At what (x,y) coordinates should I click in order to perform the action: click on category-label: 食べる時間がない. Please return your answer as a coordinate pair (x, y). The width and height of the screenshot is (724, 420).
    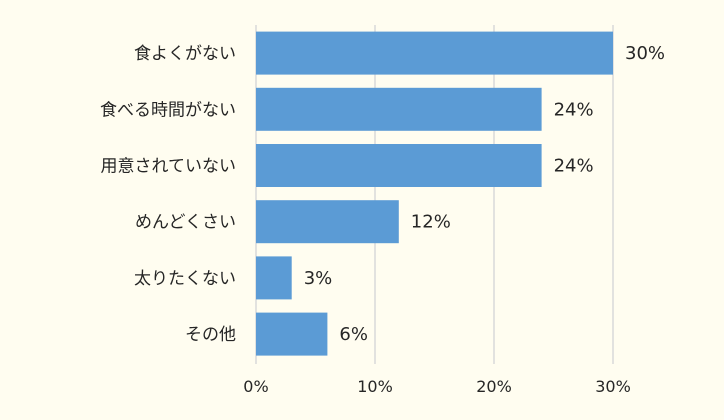
    Looking at the image, I should click on (168, 110).